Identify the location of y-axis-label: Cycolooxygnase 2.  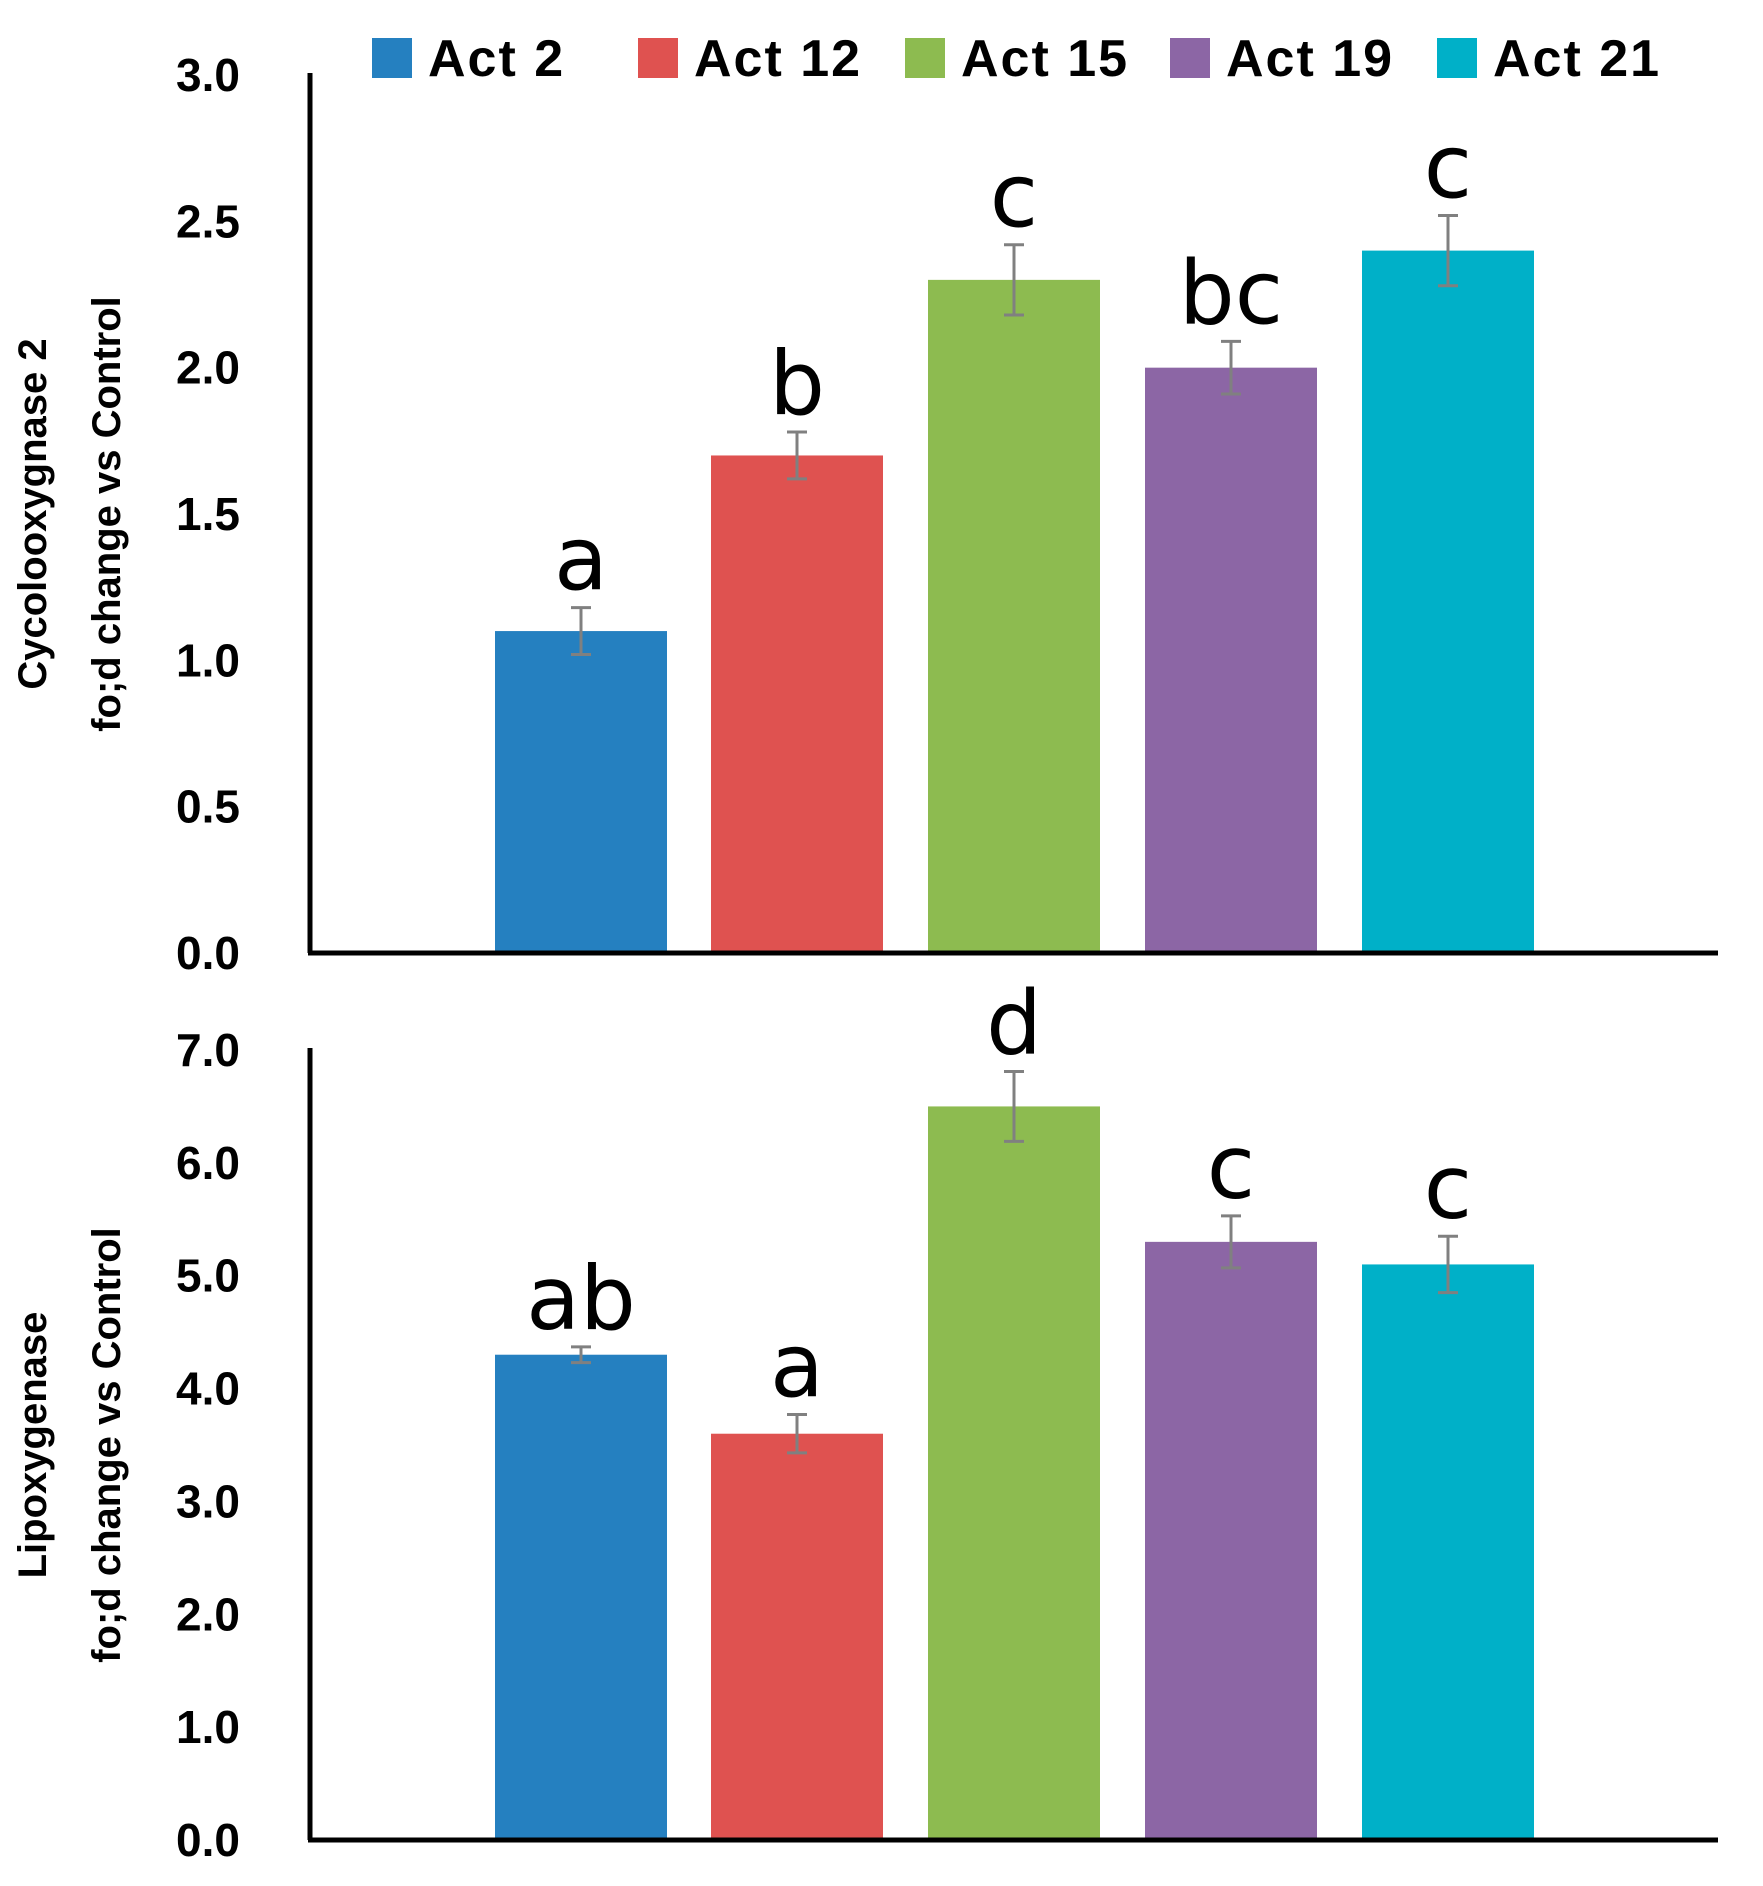
(33, 513).